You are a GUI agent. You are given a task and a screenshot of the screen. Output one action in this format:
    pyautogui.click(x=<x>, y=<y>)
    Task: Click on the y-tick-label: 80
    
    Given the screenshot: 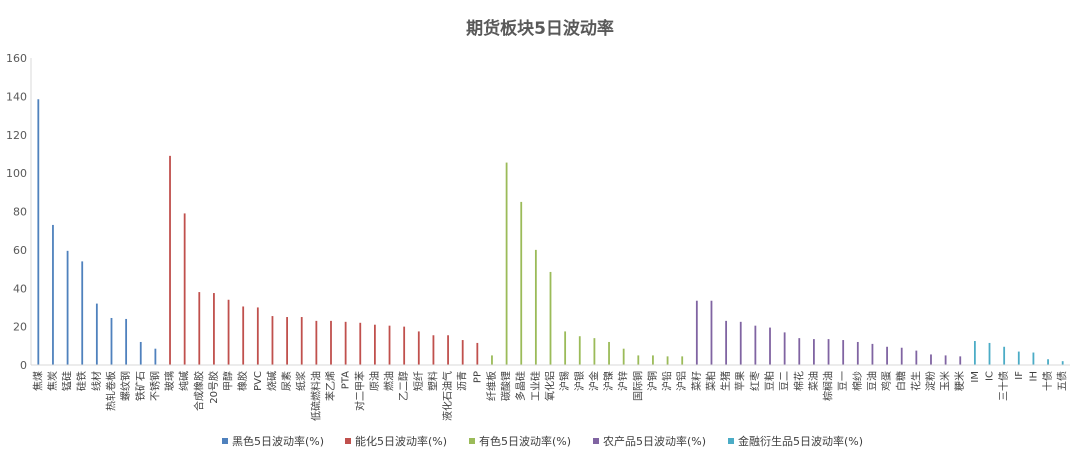 What is the action you would take?
    pyautogui.click(x=20, y=212)
    